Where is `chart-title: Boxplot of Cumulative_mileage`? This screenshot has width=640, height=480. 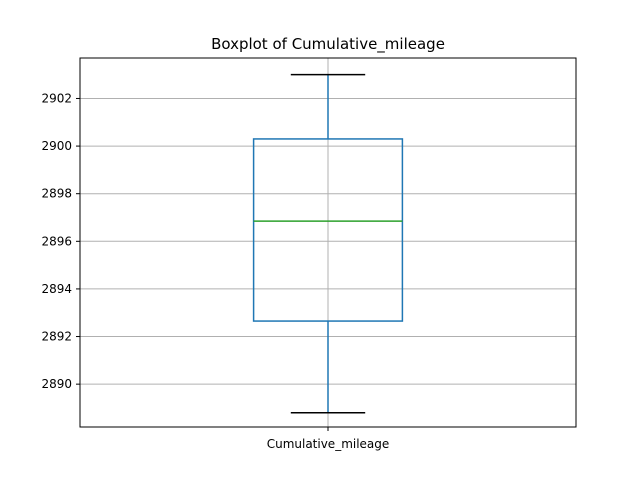
chart-title: Boxplot of Cumulative_mileage is located at coordinates (328, 44).